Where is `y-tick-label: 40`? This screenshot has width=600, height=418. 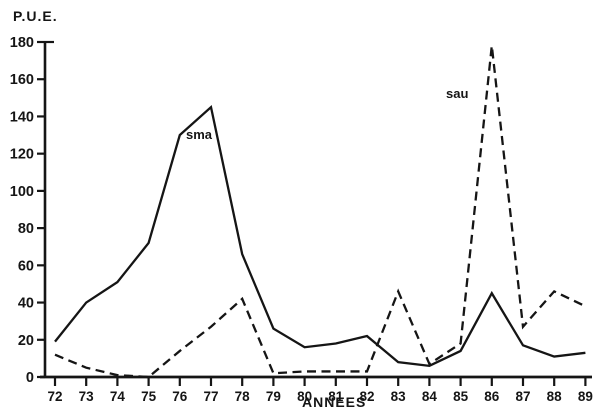
y-tick-label: 40 is located at coordinates (26, 304).